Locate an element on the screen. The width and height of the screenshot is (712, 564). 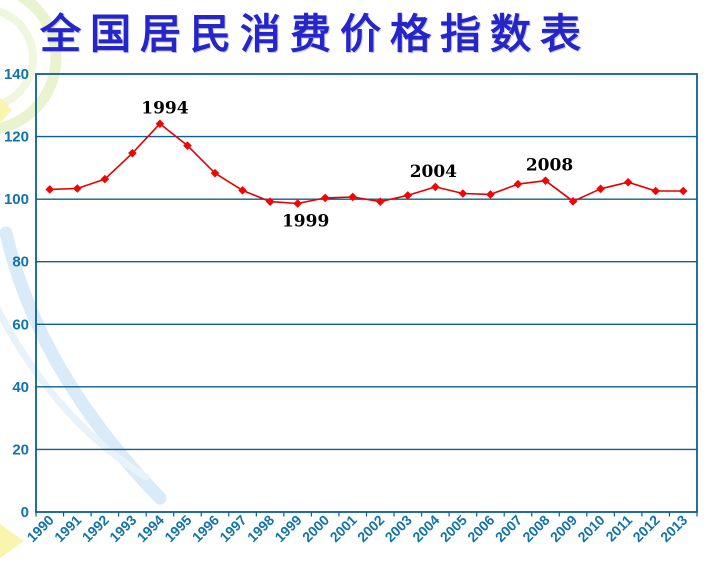
x-axis-label-1996: 1996 is located at coordinates (205, 528).